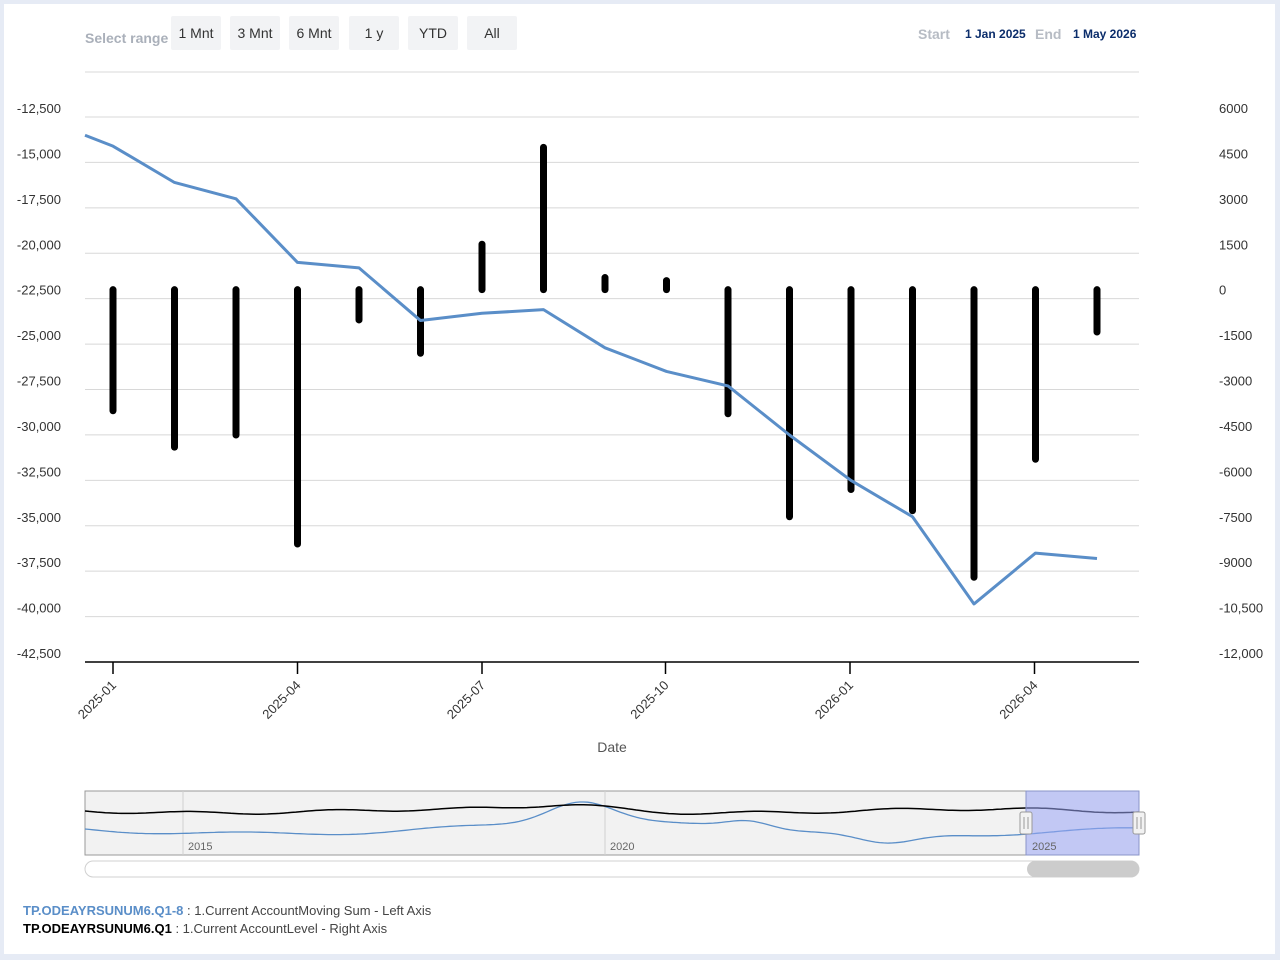 Image resolution: width=1280 pixels, height=960 pixels. Describe the element at coordinates (1048, 34) in the screenshot. I see `end-date-label: End` at that location.